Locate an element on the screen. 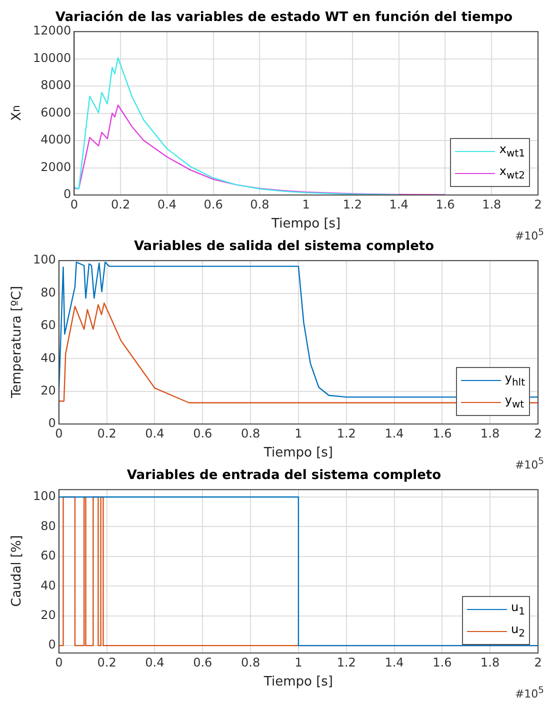 This screenshot has height=705, width=554. y-tick-label: 12000 is located at coordinates (52, 31).